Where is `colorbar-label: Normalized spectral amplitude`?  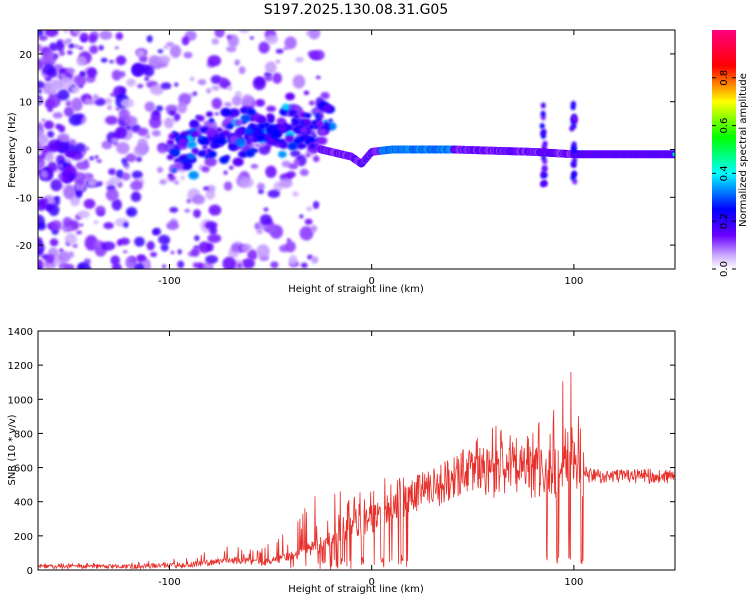 colorbar-label: Normalized spectral amplitude is located at coordinates (743, 150).